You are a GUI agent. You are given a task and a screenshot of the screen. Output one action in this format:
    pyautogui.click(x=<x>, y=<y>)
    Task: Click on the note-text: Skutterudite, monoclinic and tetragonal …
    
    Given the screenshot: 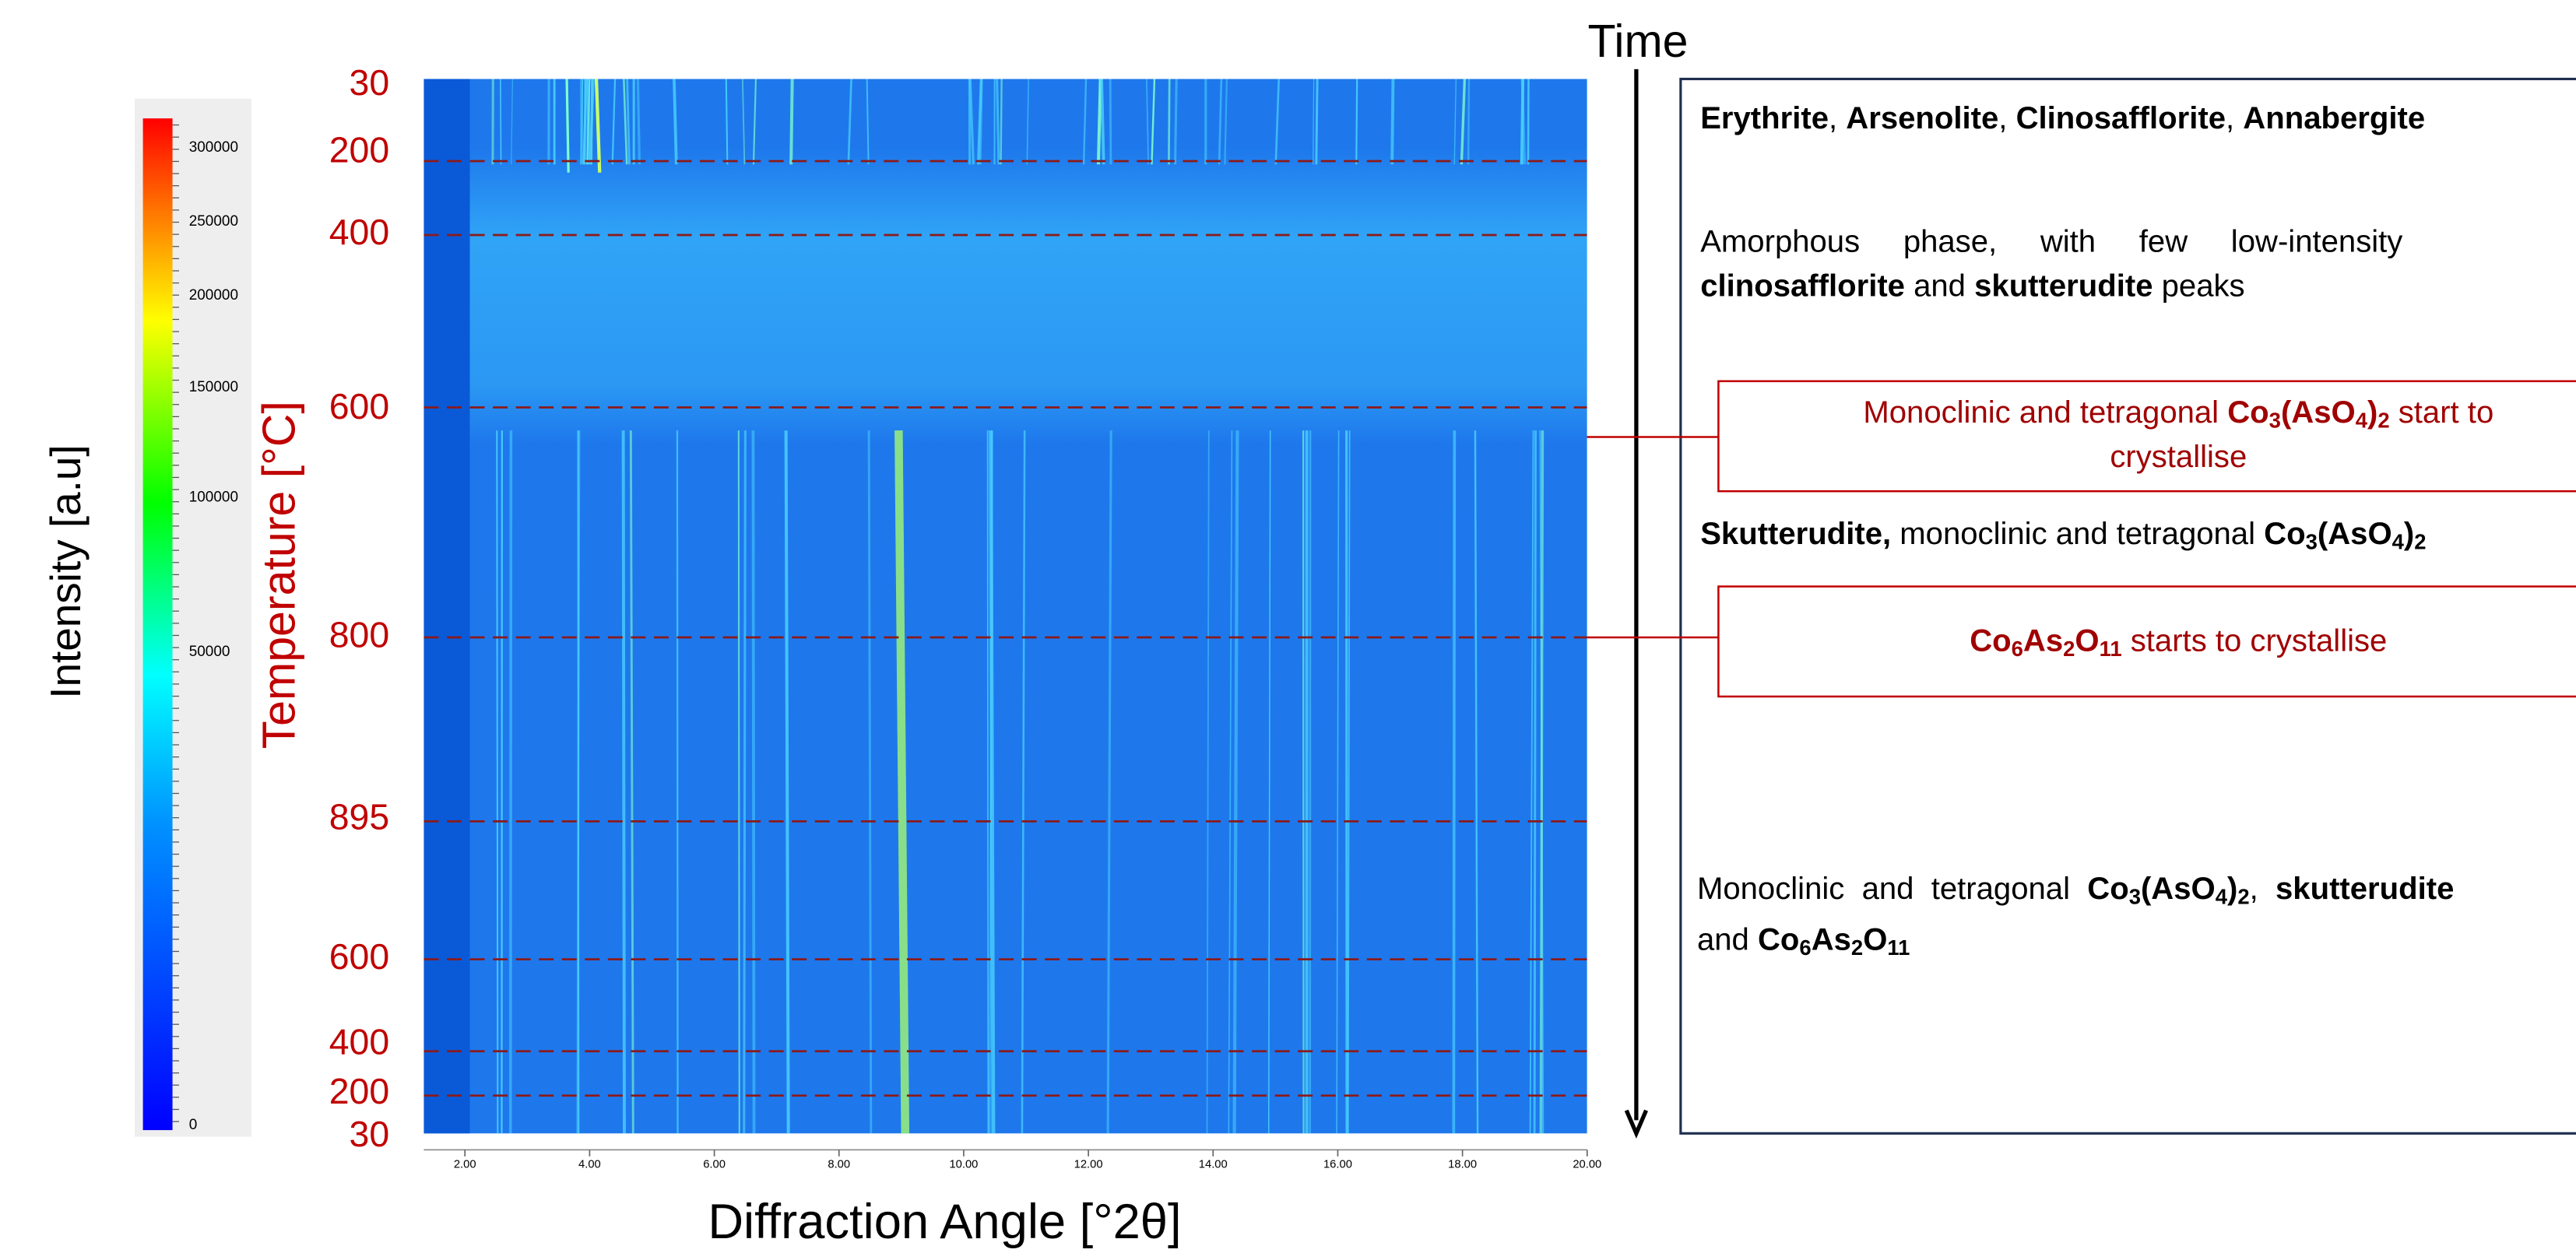 What is the action you would take?
    pyautogui.click(x=2063, y=535)
    